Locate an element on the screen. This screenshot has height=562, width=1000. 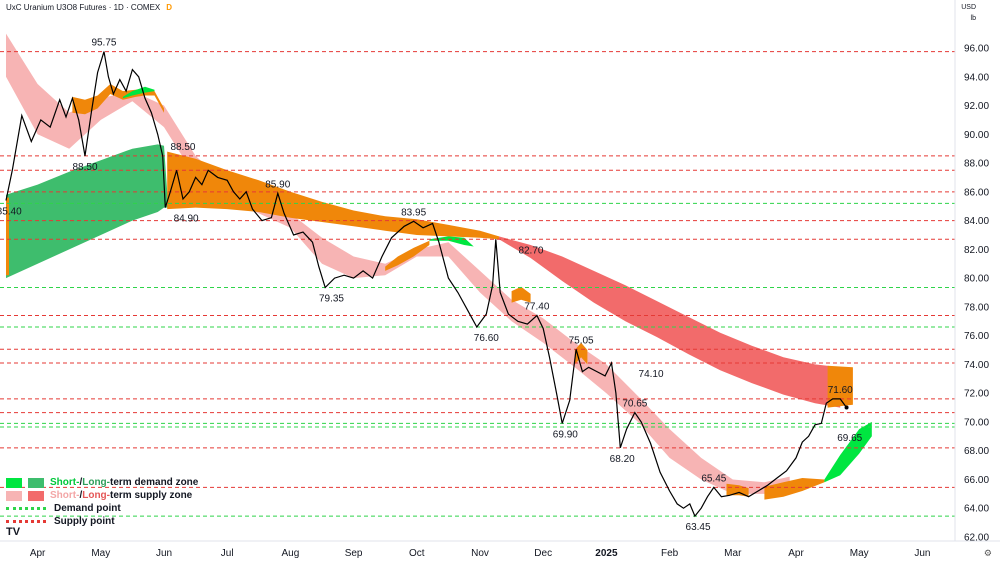
price-annotation: 69.90 is located at coordinates (565, 434).